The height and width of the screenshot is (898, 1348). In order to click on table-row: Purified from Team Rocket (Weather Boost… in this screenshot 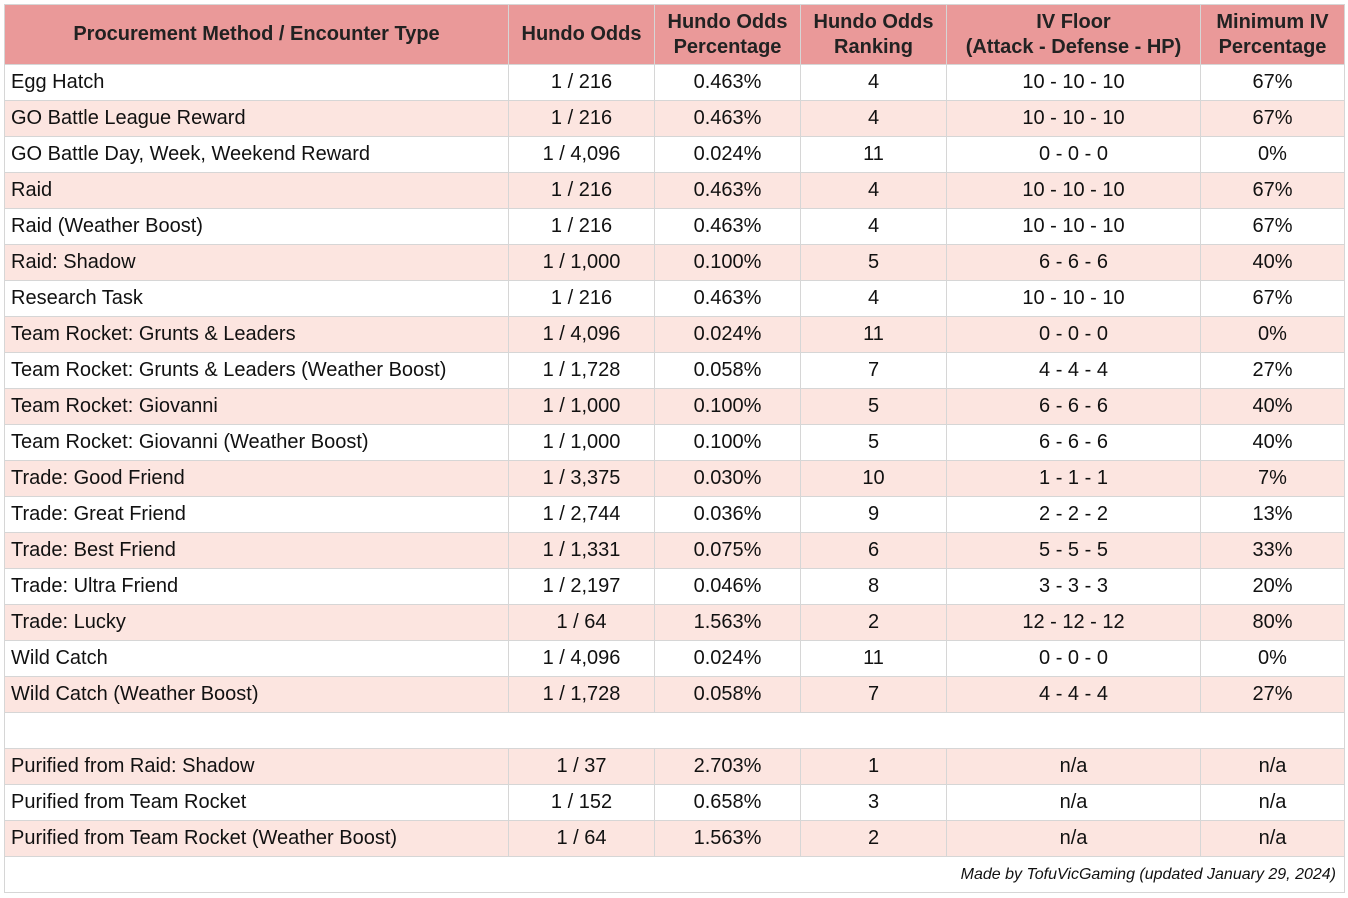, I will do `click(674, 838)`.